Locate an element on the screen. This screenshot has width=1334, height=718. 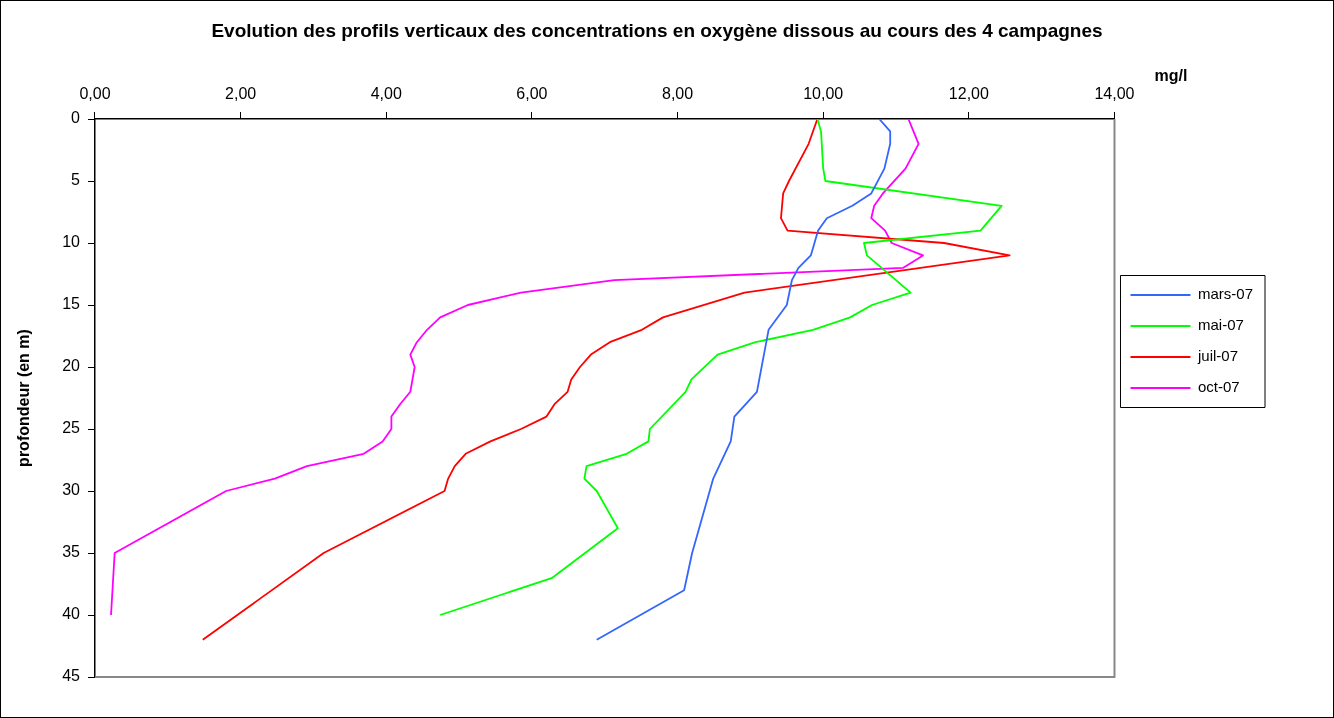
x-tick-label: 0,00 is located at coordinates (95, 93).